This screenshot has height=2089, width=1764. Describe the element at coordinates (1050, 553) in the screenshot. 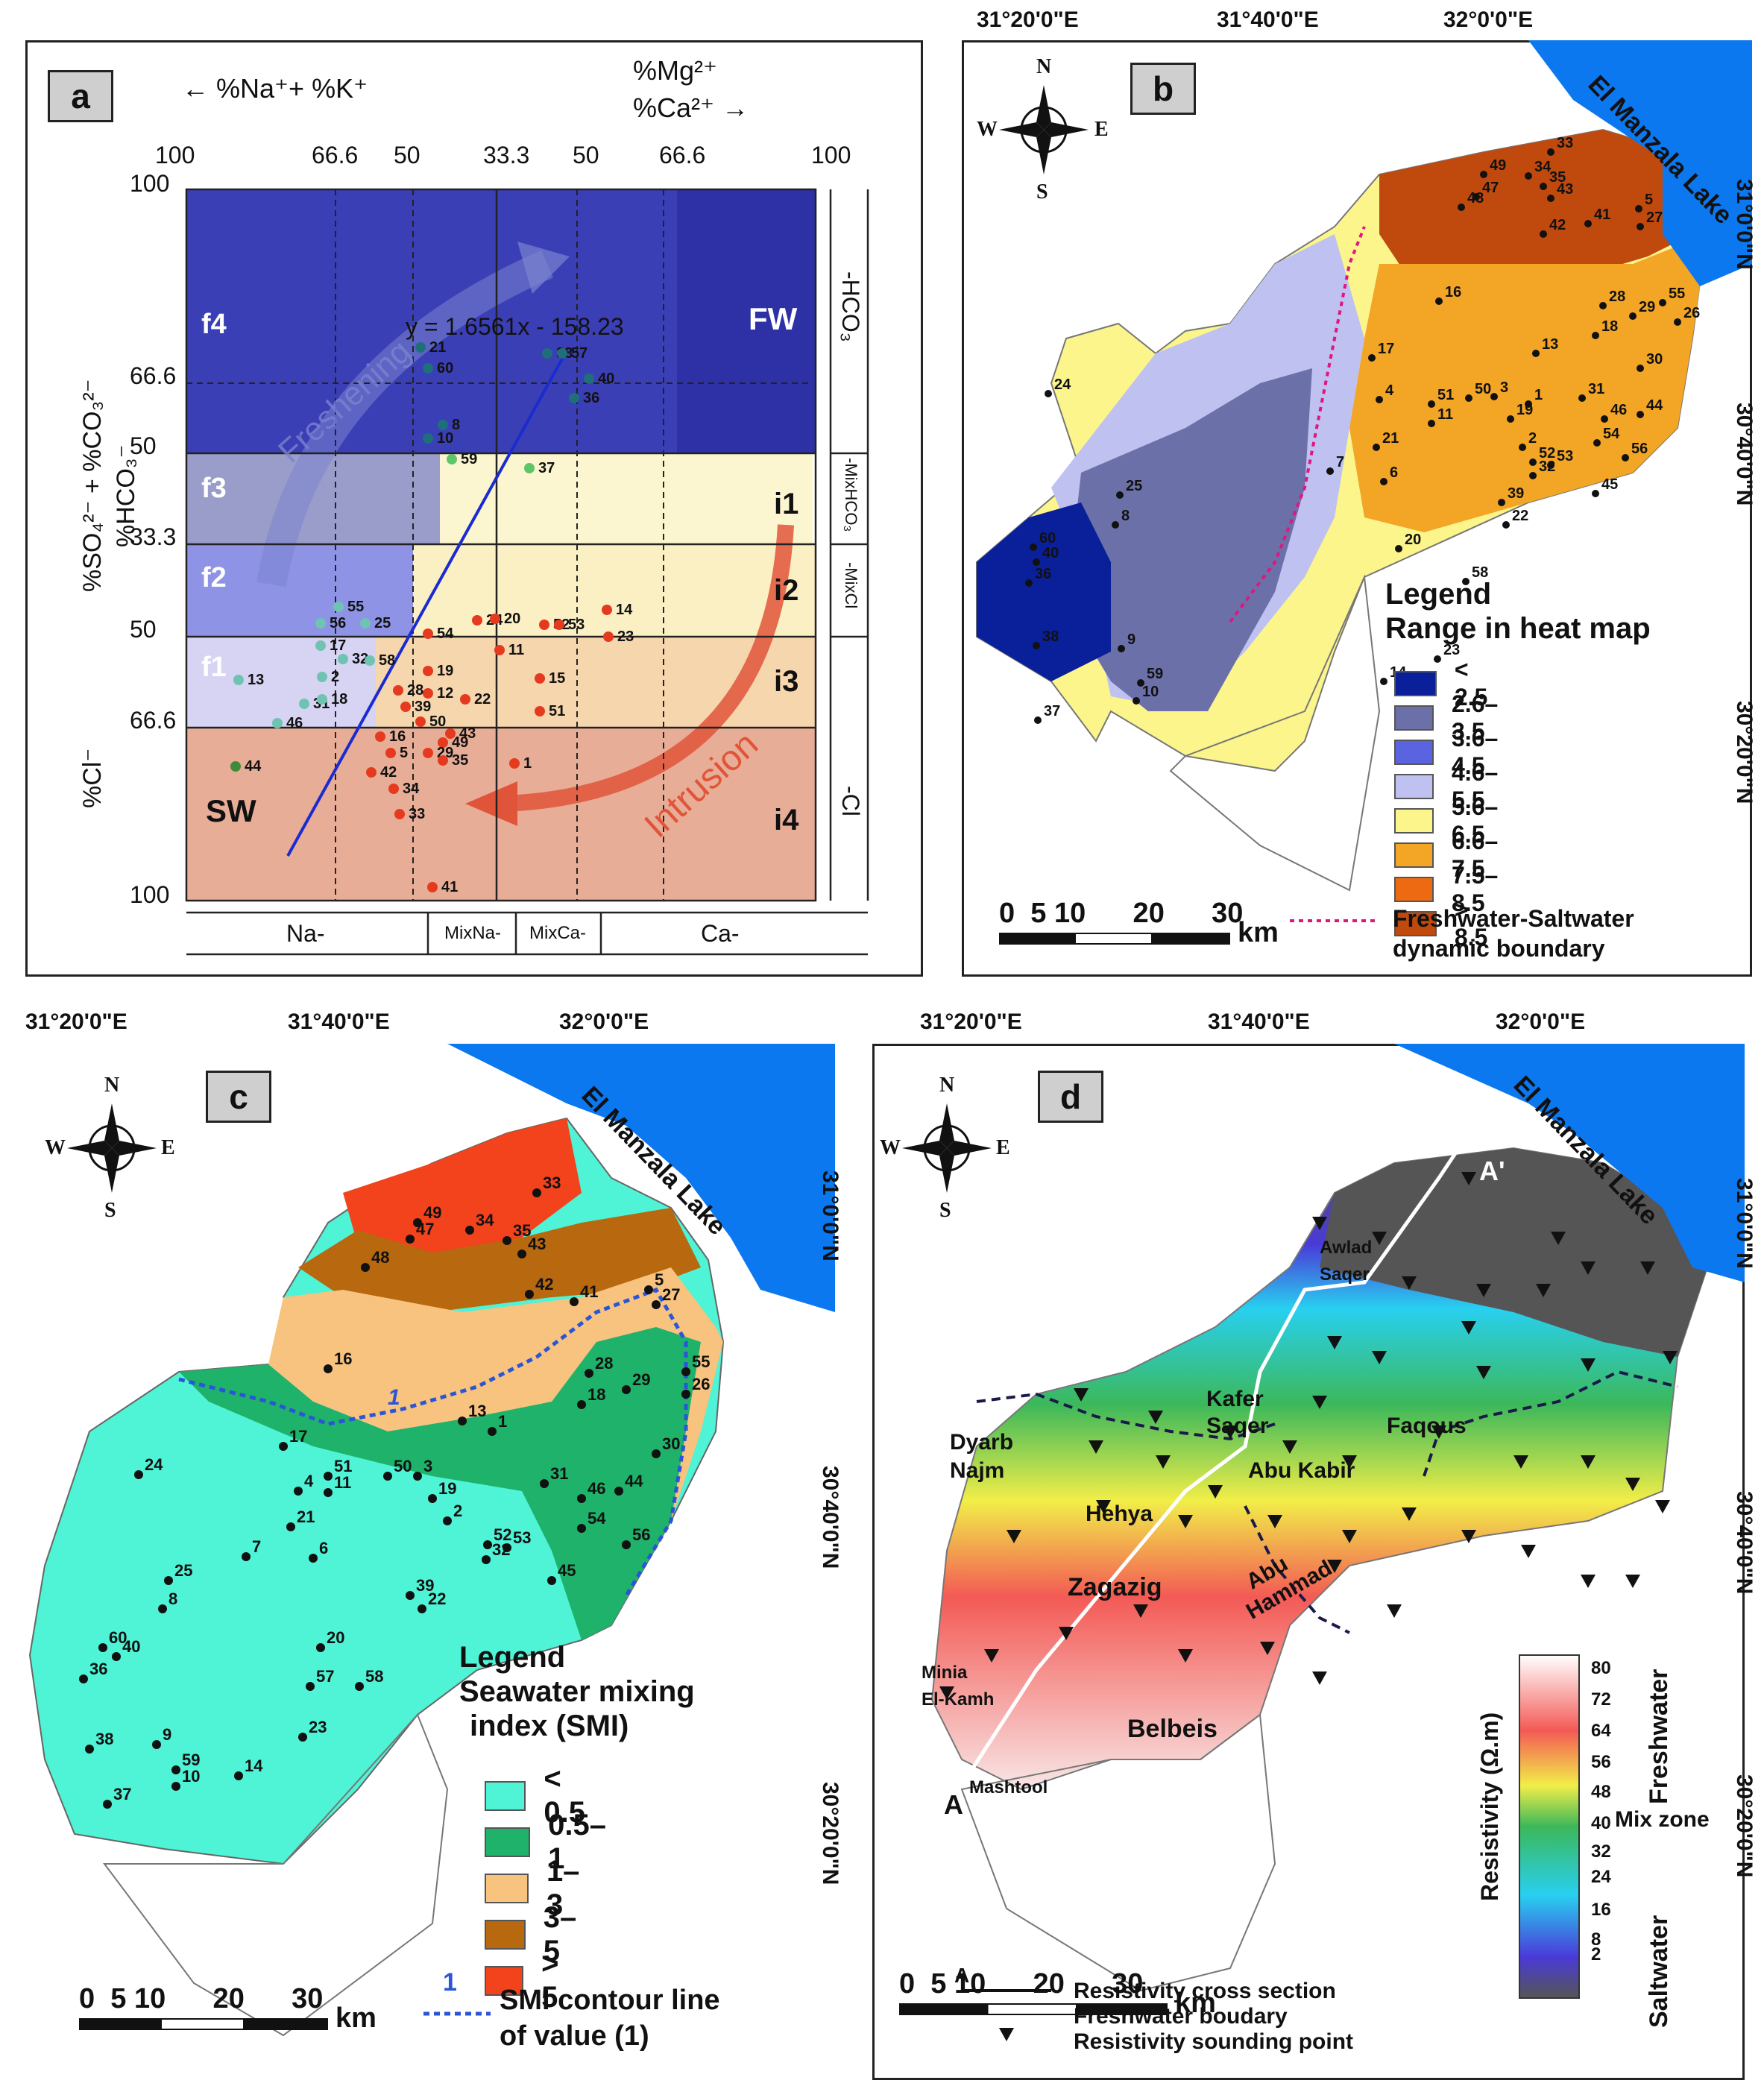

I see `well-label: 40` at that location.